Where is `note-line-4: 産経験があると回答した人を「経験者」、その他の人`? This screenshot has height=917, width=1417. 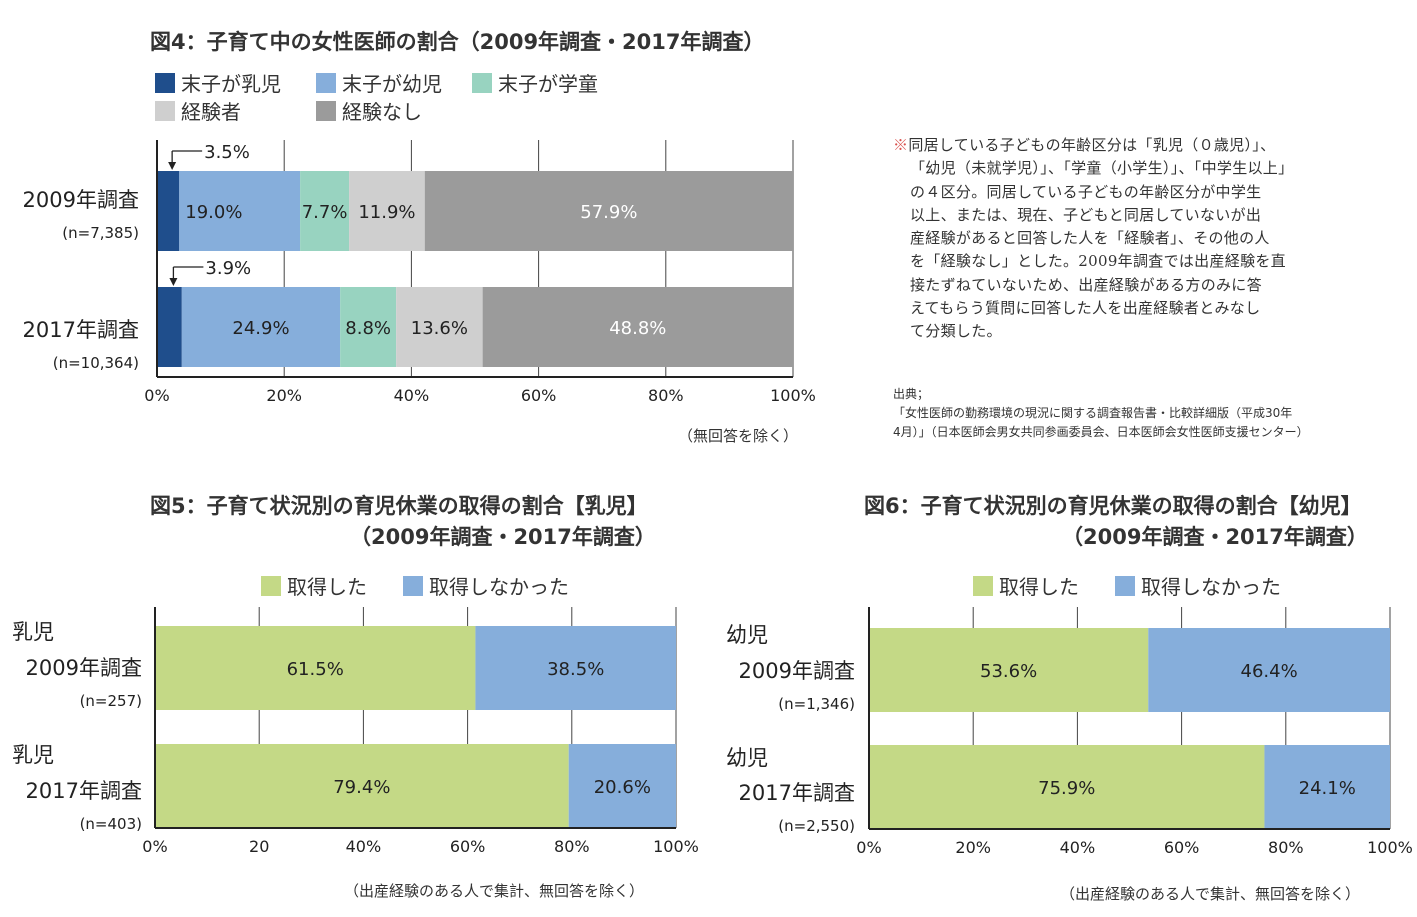
note-line-4: 産経験があると回答した人を「経験者」、その他の人 is located at coordinates (1090, 238).